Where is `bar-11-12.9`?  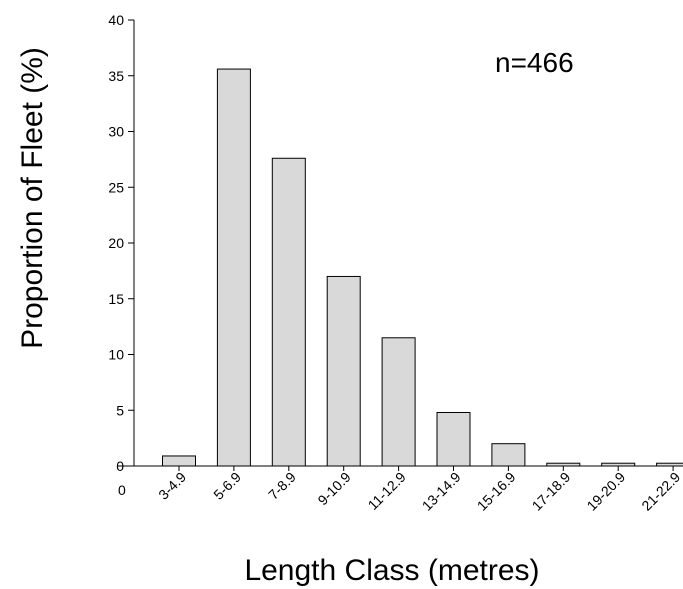 bar-11-12.9 is located at coordinates (398, 402).